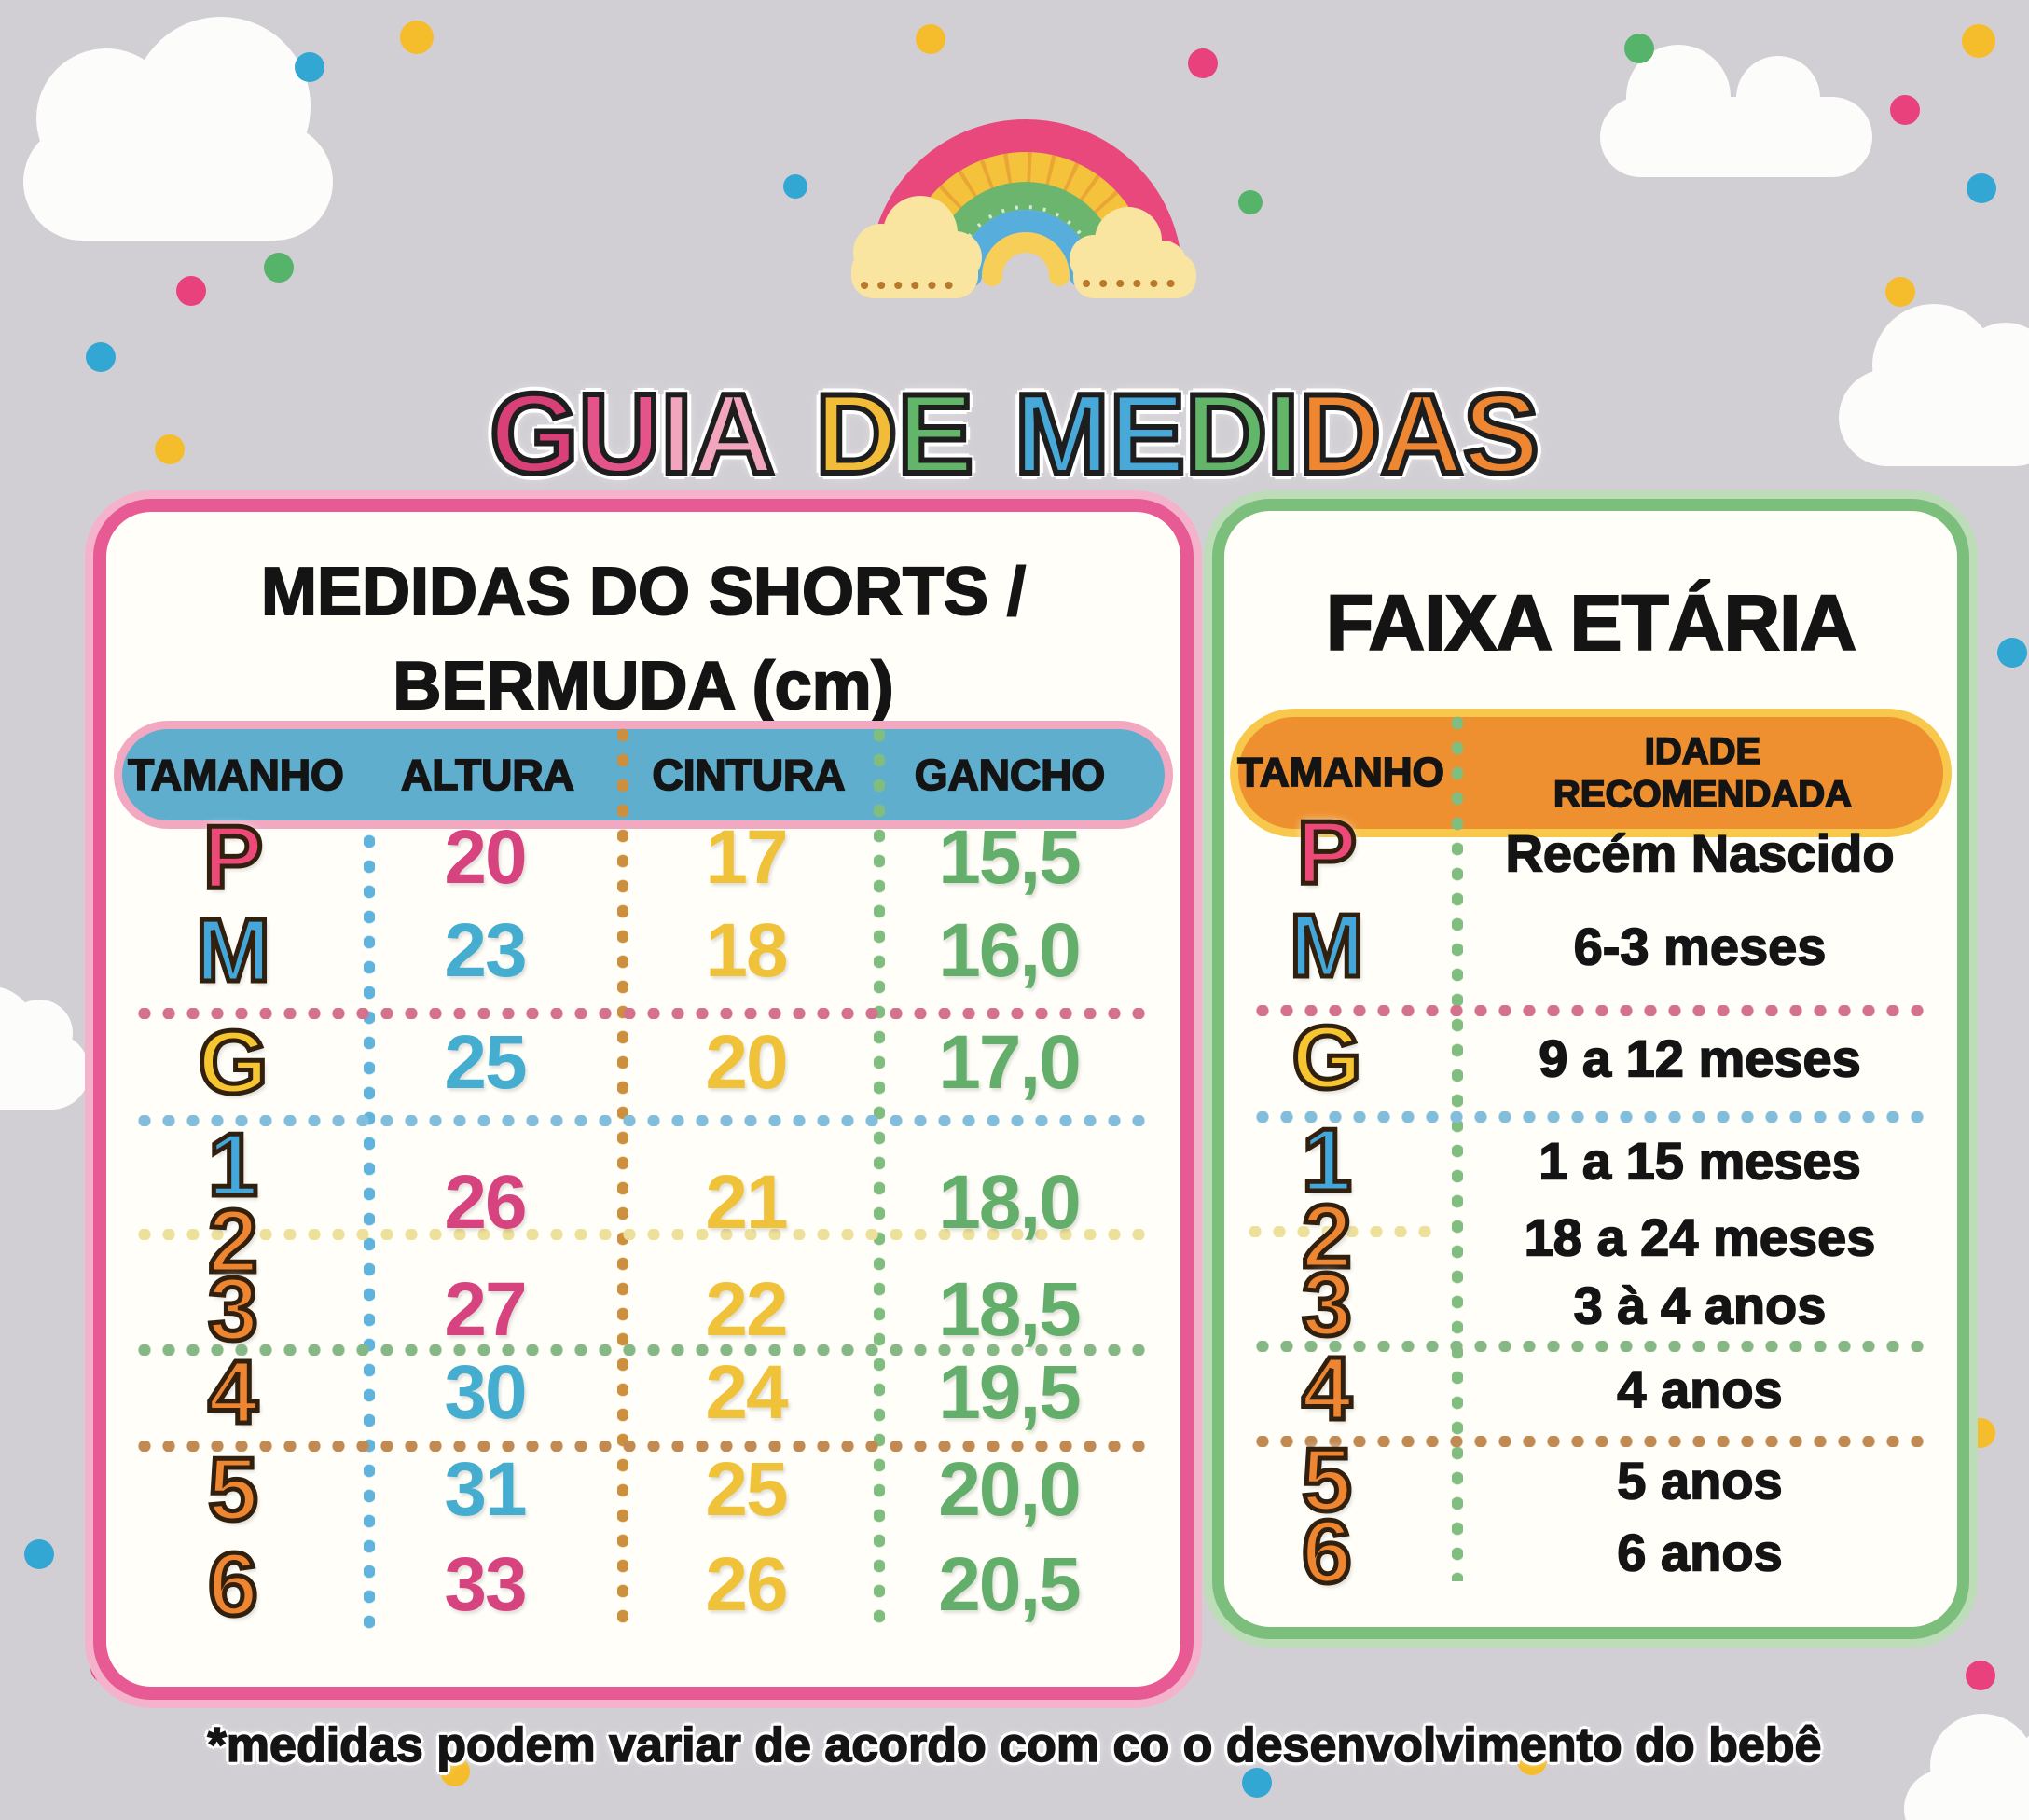 This screenshot has height=1820, width=2029. Describe the element at coordinates (749, 775) in the screenshot. I see `col-header-cintura: CINTURA` at that location.